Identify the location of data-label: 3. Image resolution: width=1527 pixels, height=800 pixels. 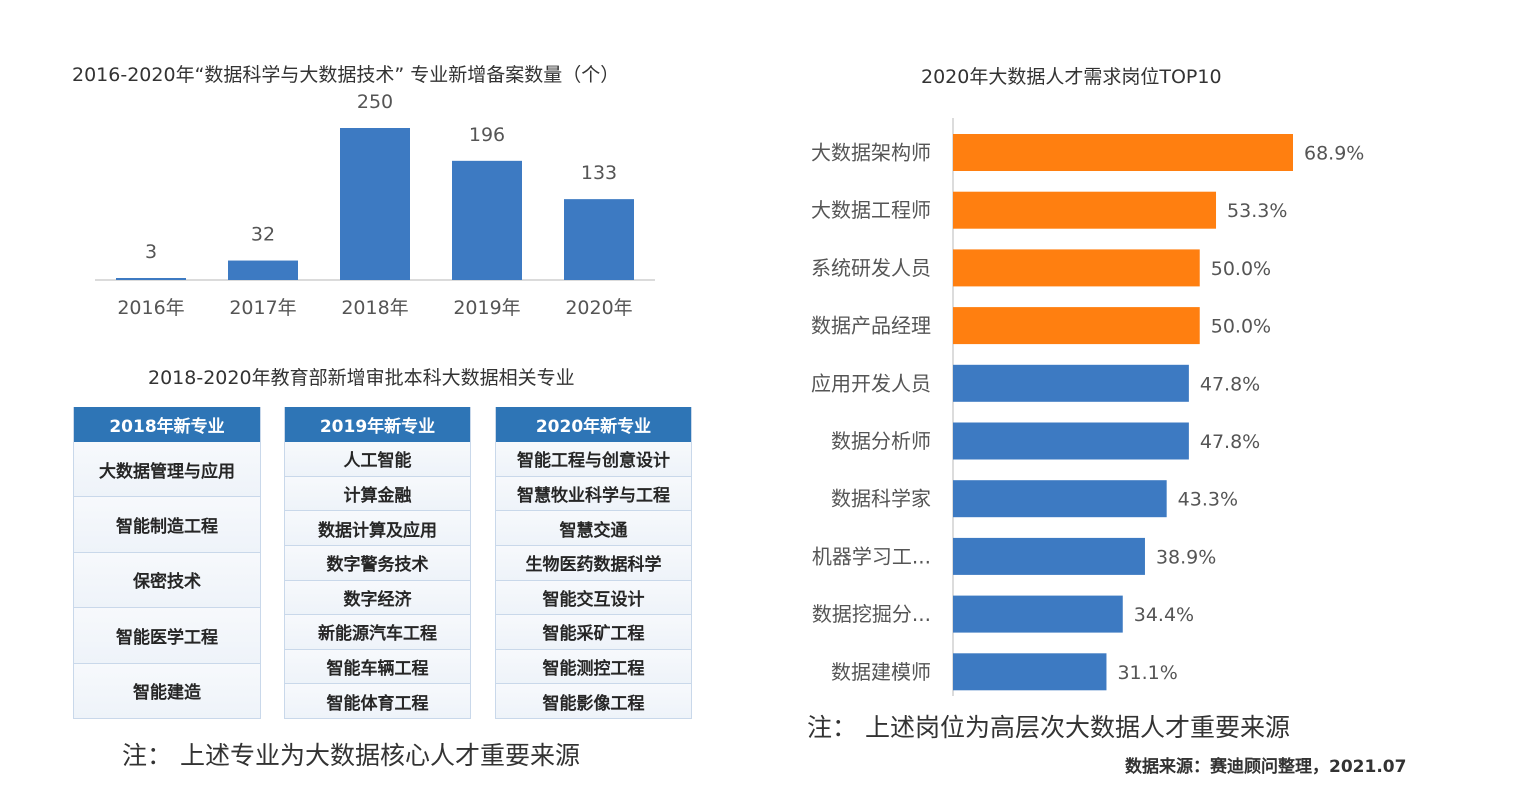
(151, 252).